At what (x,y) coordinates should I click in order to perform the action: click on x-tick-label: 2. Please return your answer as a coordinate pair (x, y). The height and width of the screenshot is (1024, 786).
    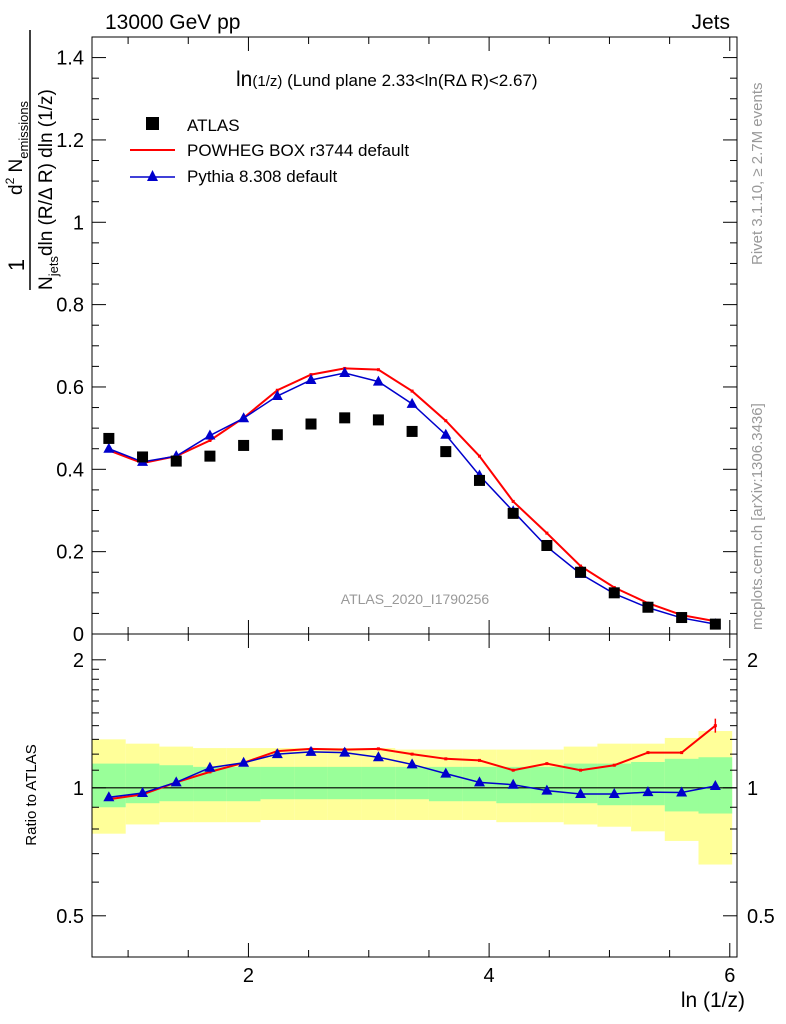
    Looking at the image, I should click on (248, 976).